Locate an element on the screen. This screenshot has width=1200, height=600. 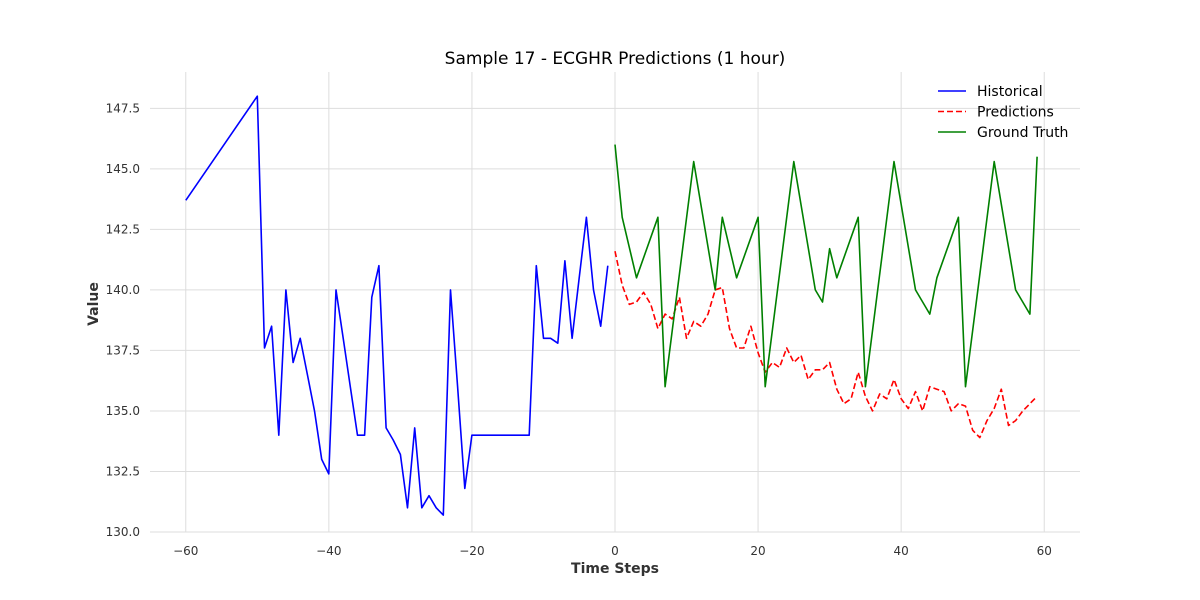
y-tick-label: 147.5 is located at coordinates (123, 108).